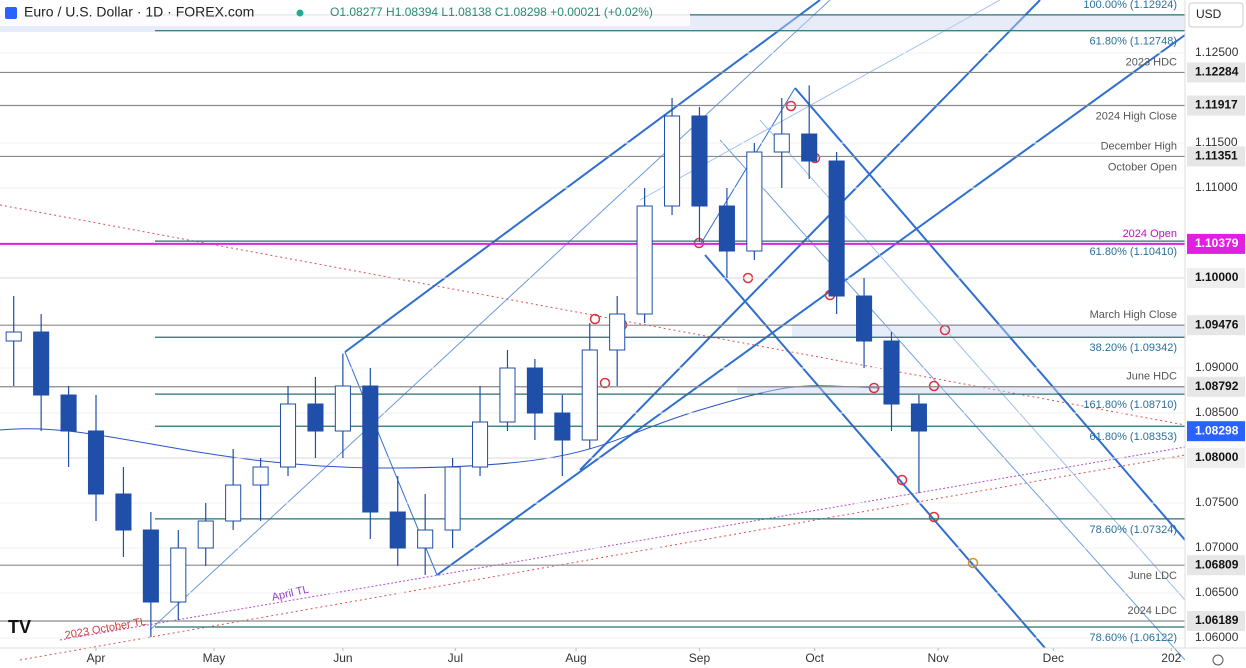  Describe the element at coordinates (1130, 5) in the screenshot. I see `level-label: 100.00% (1.12924)` at that location.